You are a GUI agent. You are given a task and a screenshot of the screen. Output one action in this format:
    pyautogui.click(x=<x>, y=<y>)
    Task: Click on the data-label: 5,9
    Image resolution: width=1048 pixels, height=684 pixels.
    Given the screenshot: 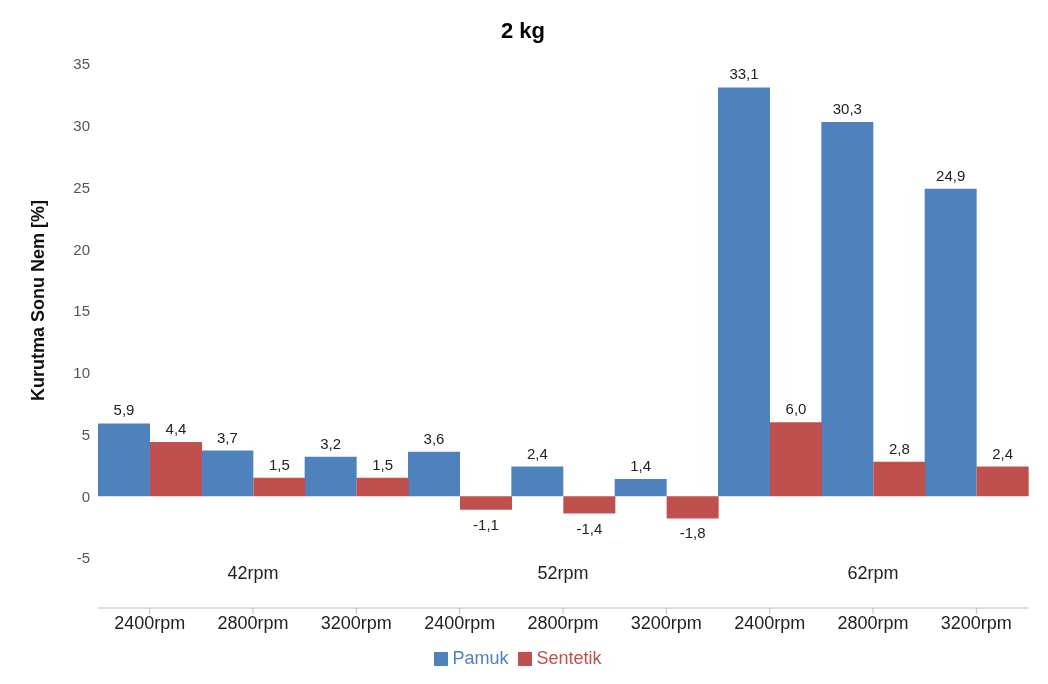 What is the action you would take?
    pyautogui.click(x=124, y=410)
    